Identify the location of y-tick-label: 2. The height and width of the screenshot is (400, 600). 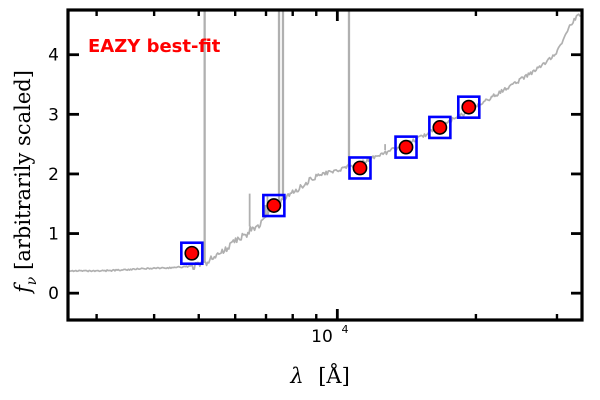
(53, 175).